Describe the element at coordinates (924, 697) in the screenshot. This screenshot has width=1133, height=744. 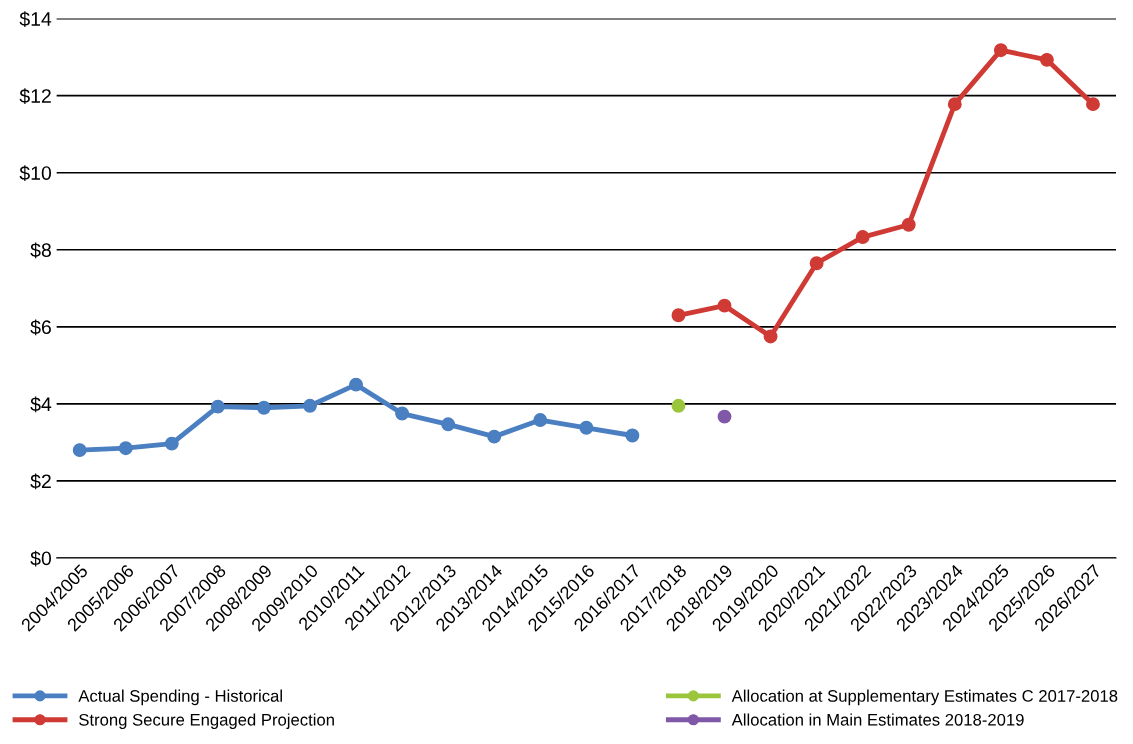
I see `legend-label: Allocation at Supplementary Estimates C 2017-2018` at that location.